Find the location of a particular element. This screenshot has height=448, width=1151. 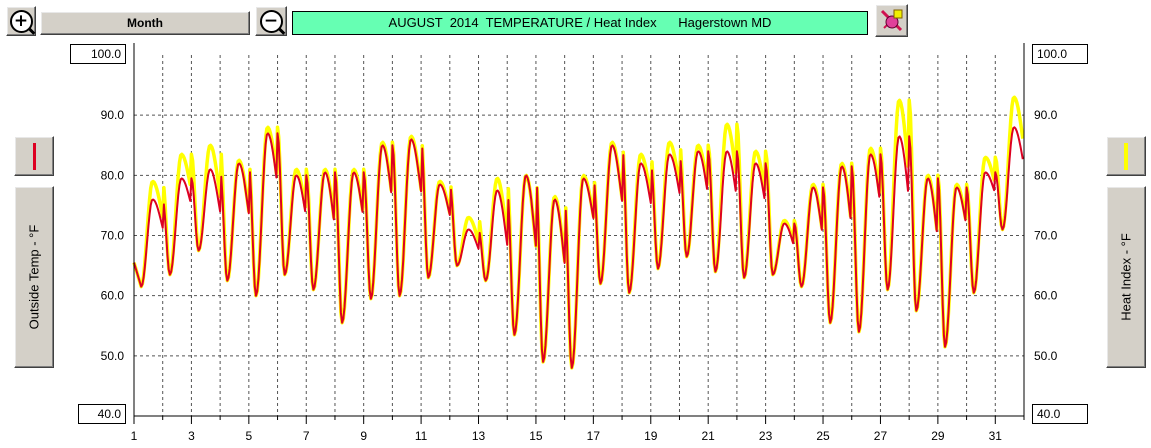

y-tick-right-40: 40.0 is located at coordinates (1060, 414).